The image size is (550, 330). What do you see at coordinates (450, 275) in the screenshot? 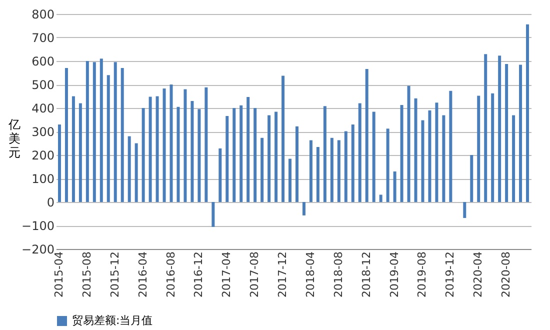
I see `x-tick-label: 2019-12` at bounding box center [450, 275].